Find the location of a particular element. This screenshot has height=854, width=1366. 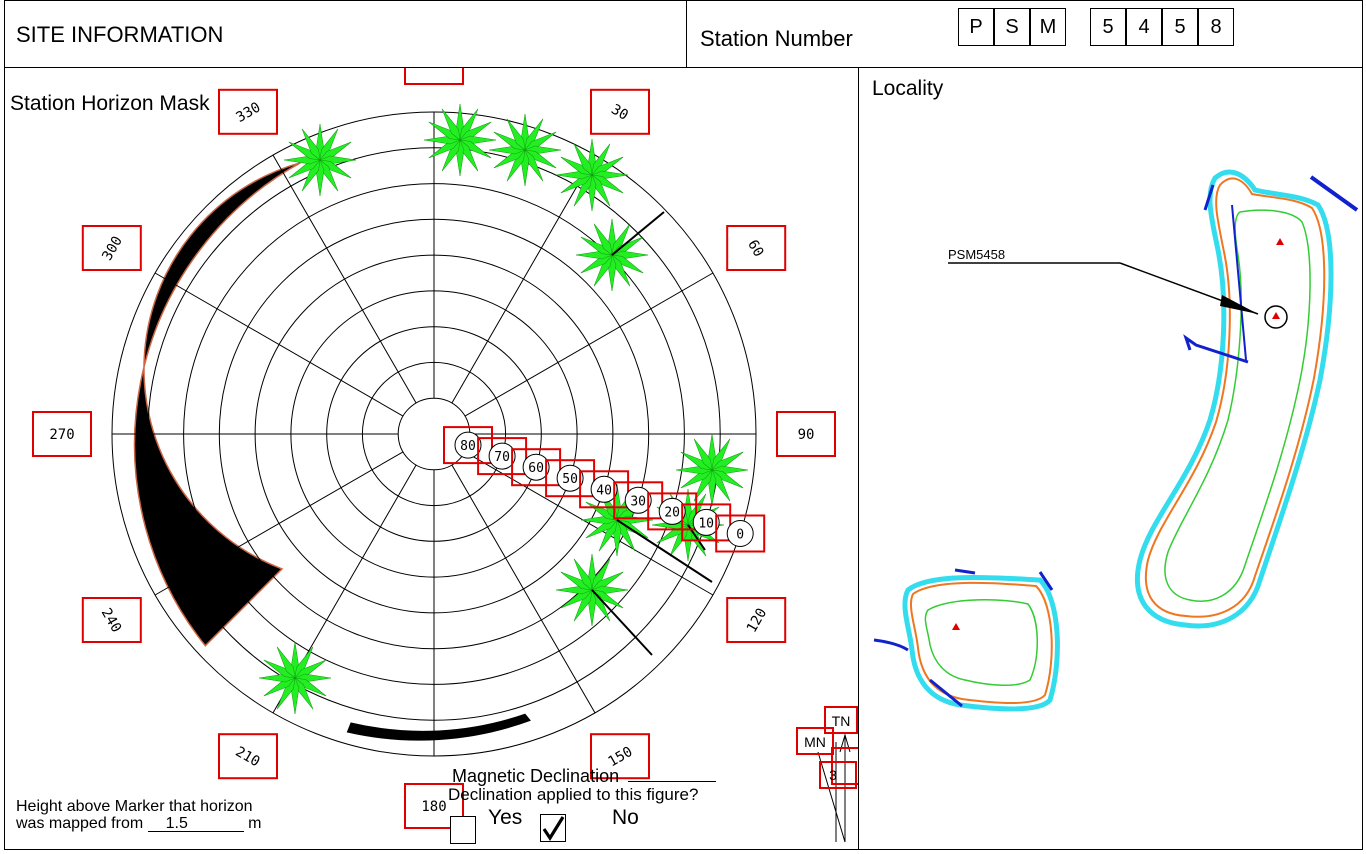

azimuth-label-30: 30 is located at coordinates (620, 111).